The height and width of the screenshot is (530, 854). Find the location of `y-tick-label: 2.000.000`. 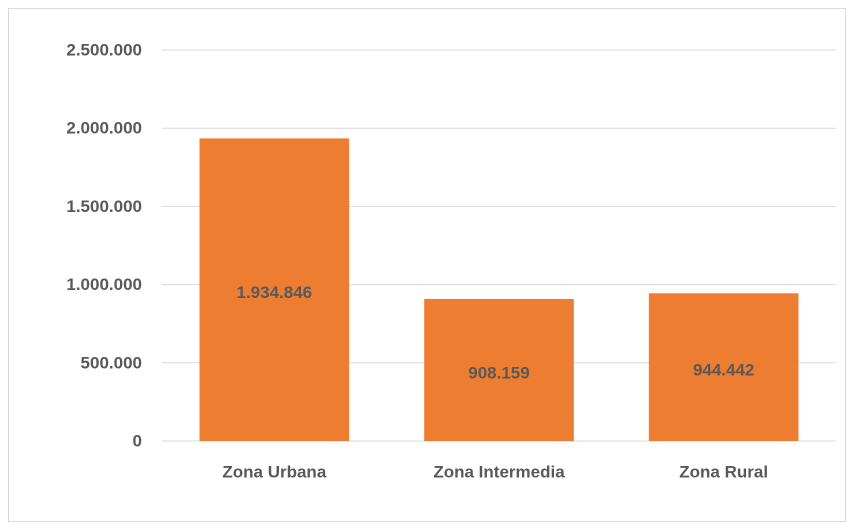

y-tick-label: 2.000.000 is located at coordinates (104, 128).